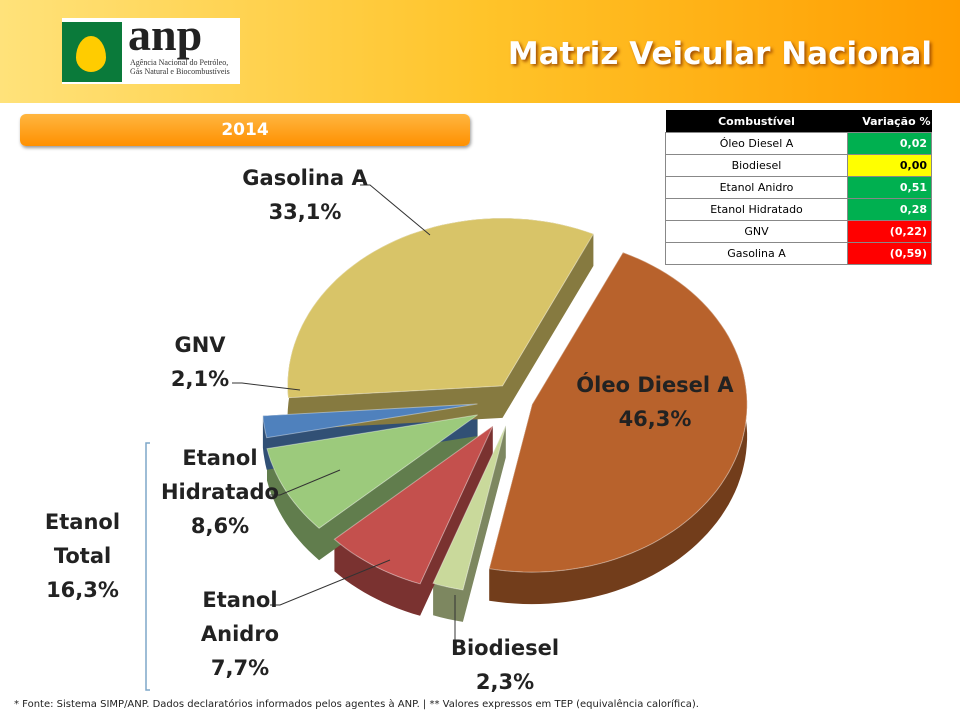  Describe the element at coordinates (889, 253) in the screenshot. I see `variation-cell: (0,59)` at that location.